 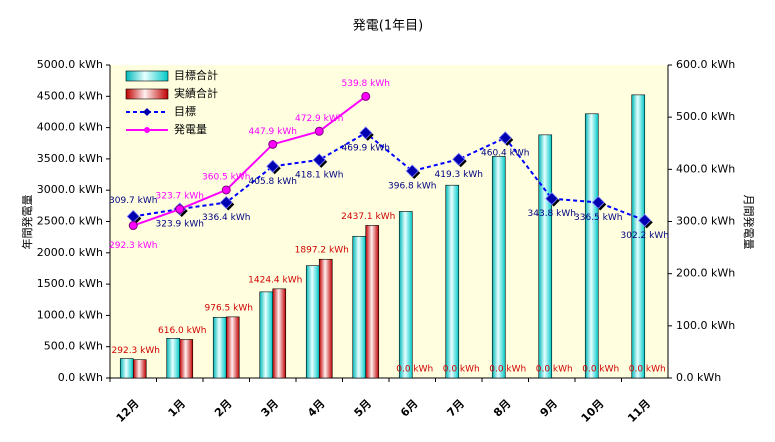 What do you see at coordinates (133, 201) in the screenshot?
I see `line-value-label: 309.7 kWh` at bounding box center [133, 201].